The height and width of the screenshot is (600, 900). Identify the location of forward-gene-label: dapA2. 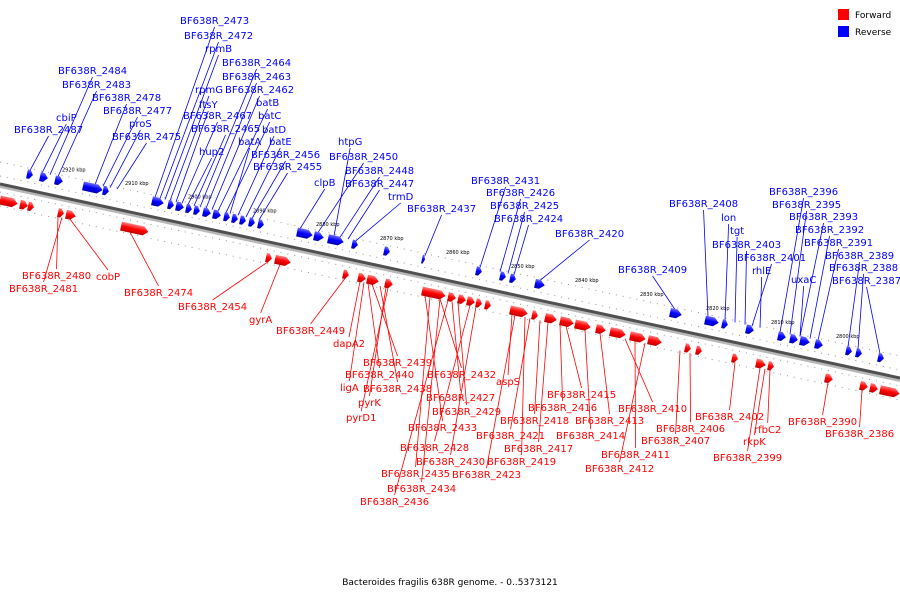
(349, 344).